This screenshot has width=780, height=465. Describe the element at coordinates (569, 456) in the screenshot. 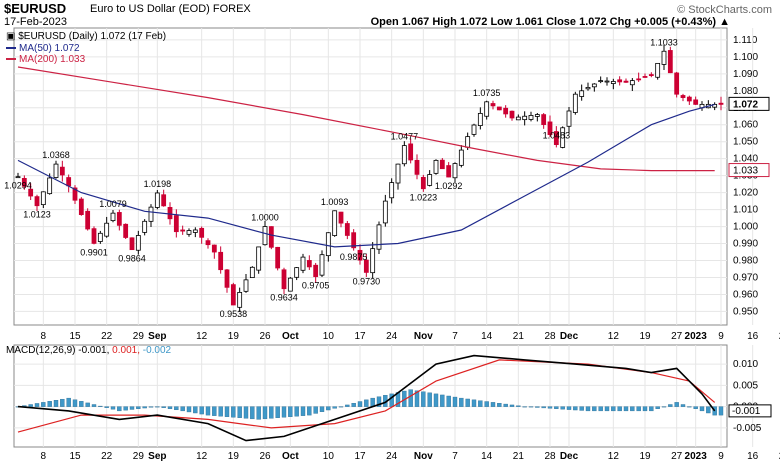

I see `x-tick-label-macd: Dec` at that location.